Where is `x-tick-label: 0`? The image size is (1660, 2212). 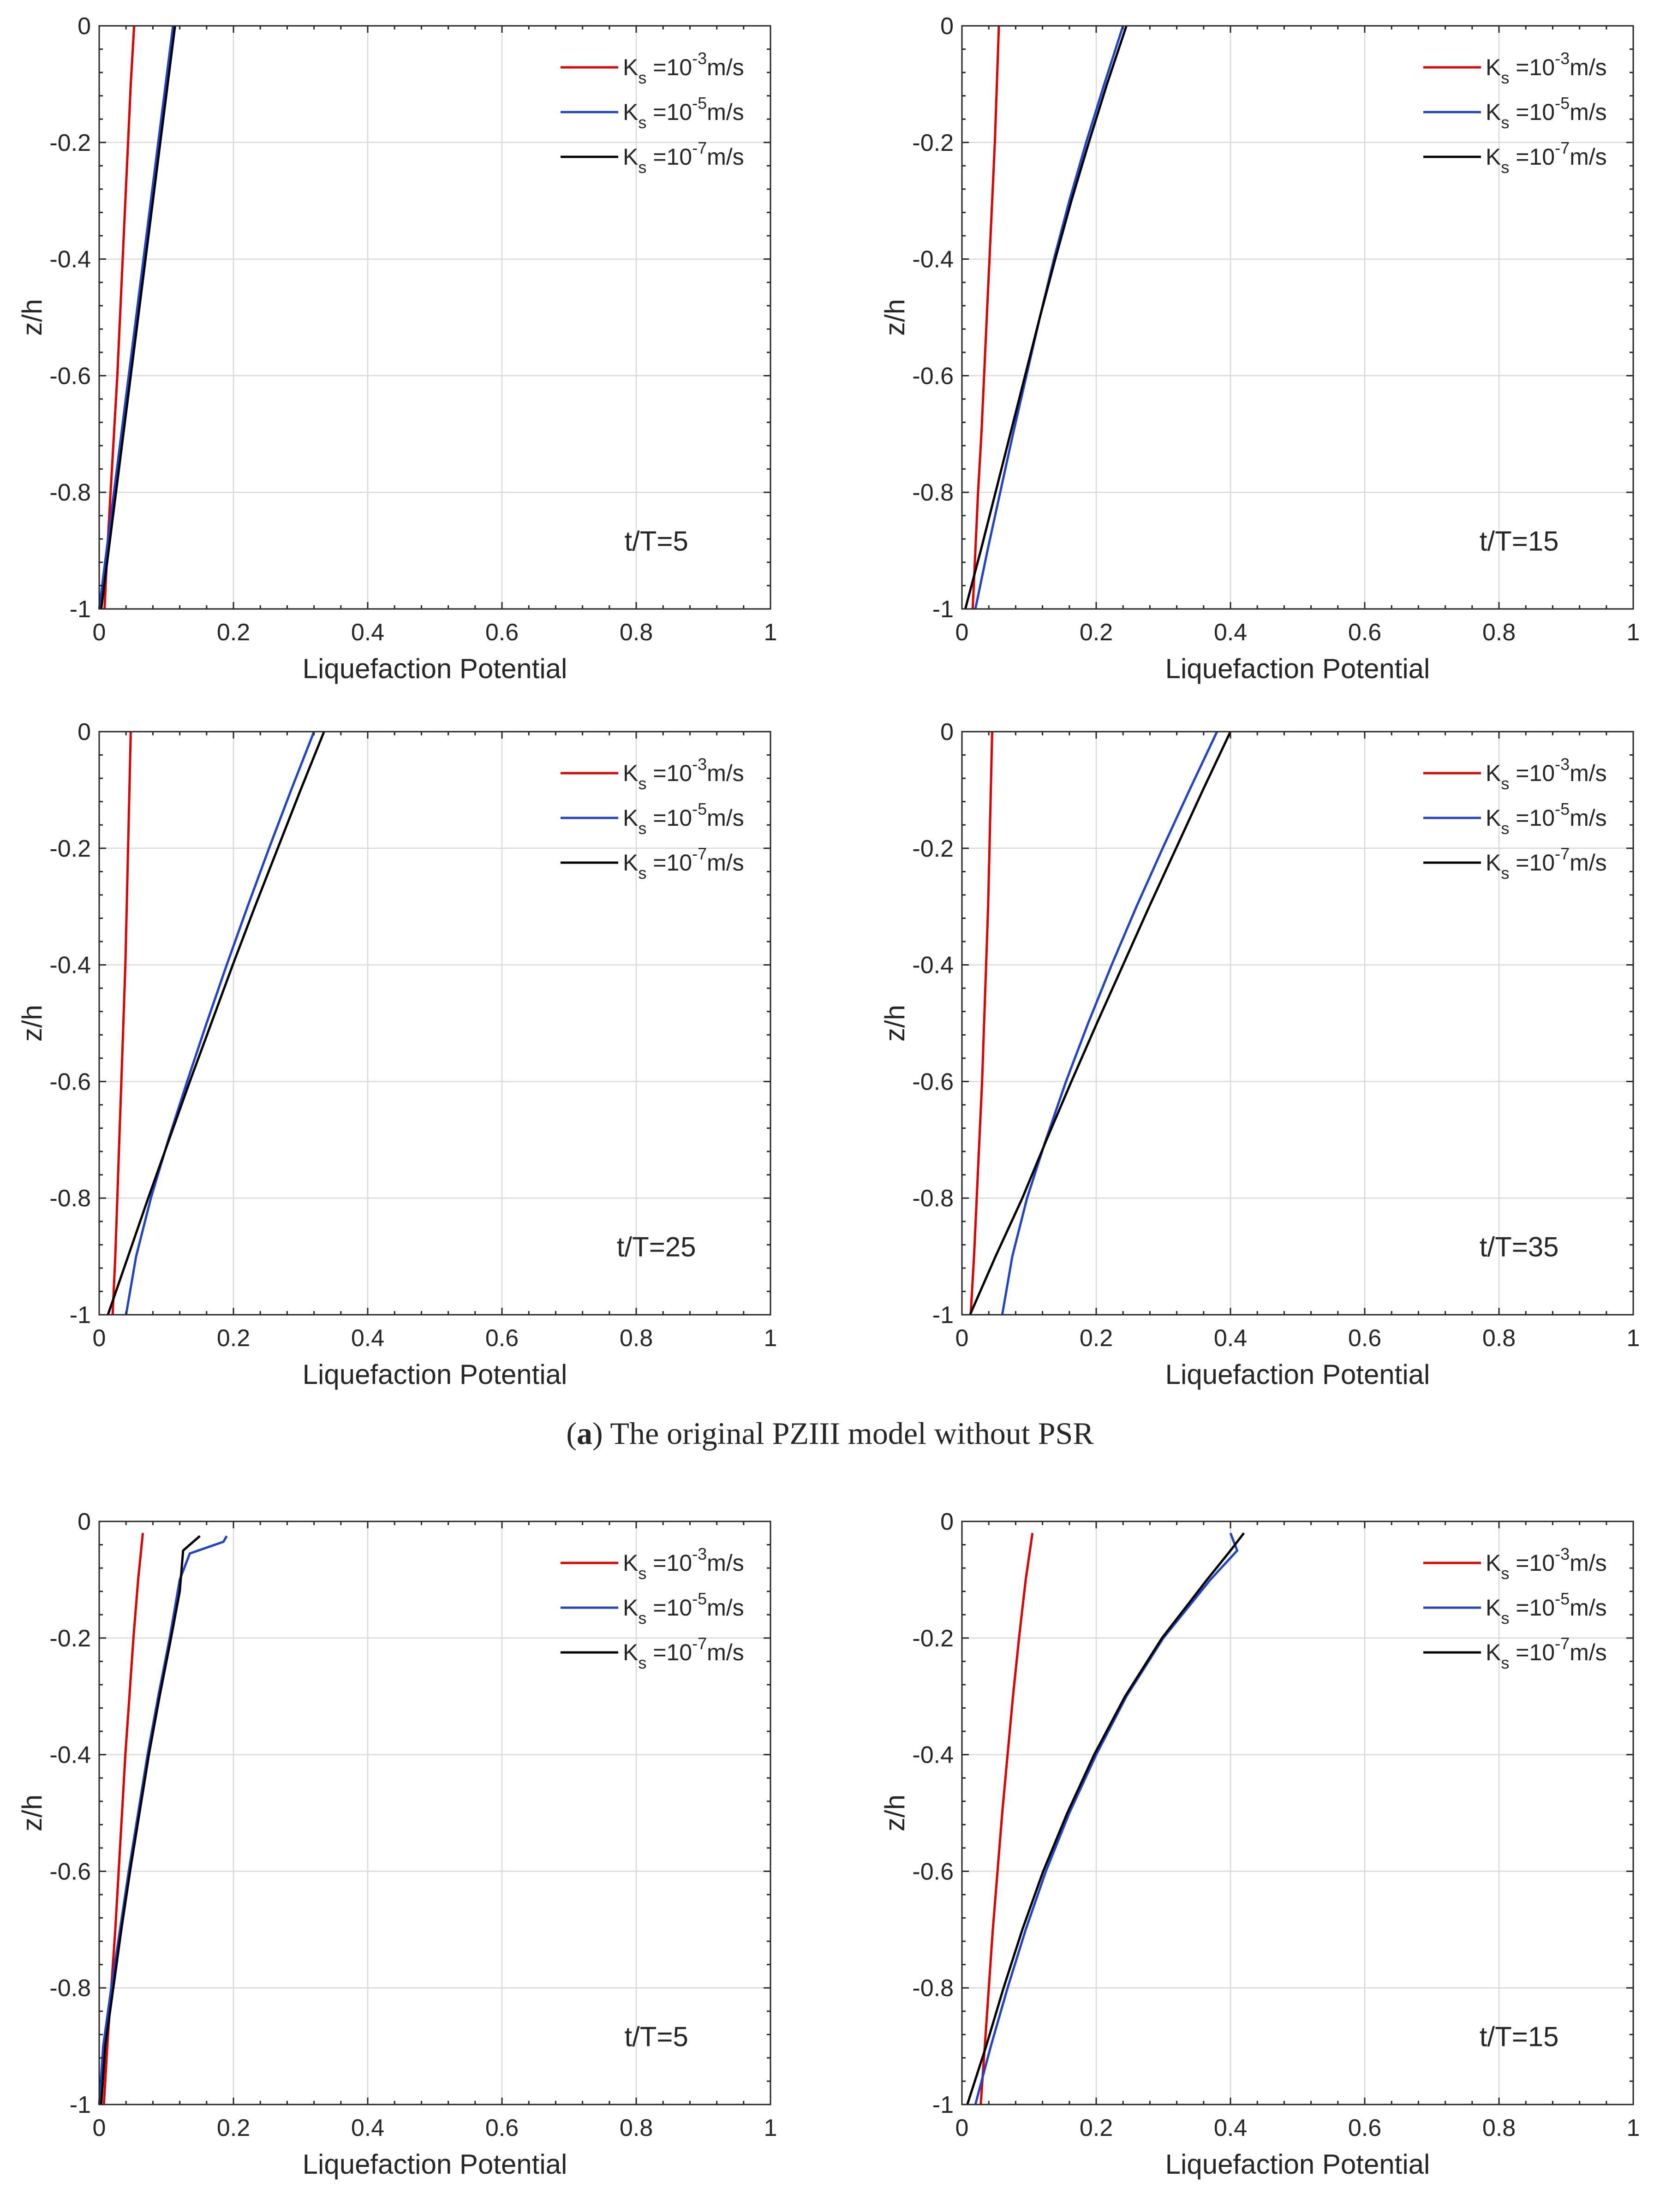 x-tick-label: 0 is located at coordinates (962, 1338).